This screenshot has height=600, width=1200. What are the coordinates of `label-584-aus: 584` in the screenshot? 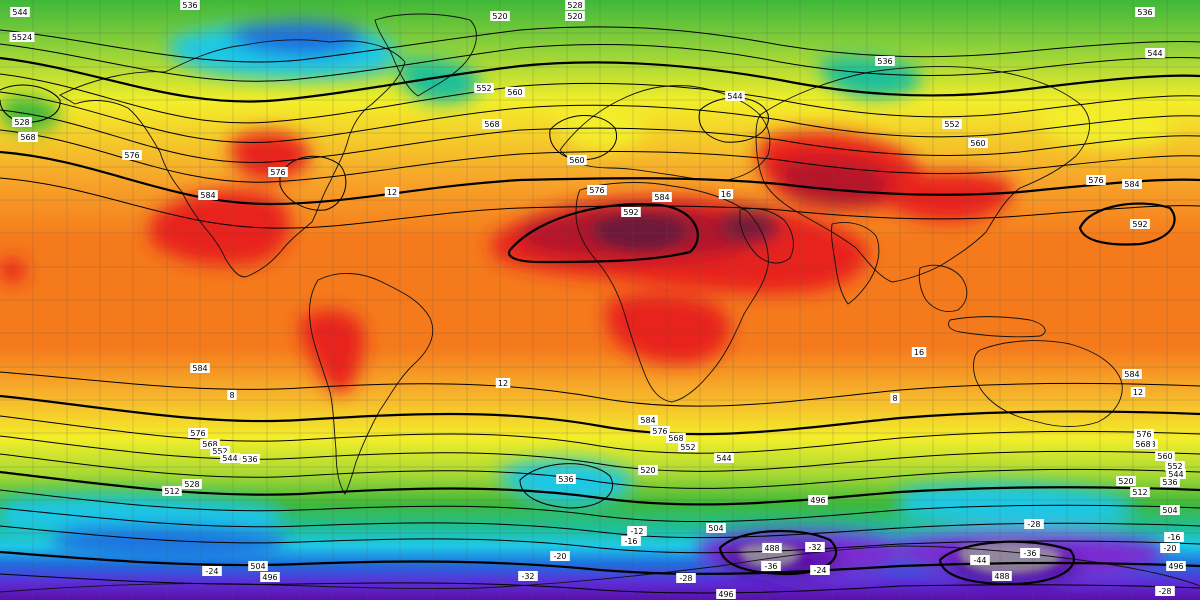 It's located at (1132, 374).